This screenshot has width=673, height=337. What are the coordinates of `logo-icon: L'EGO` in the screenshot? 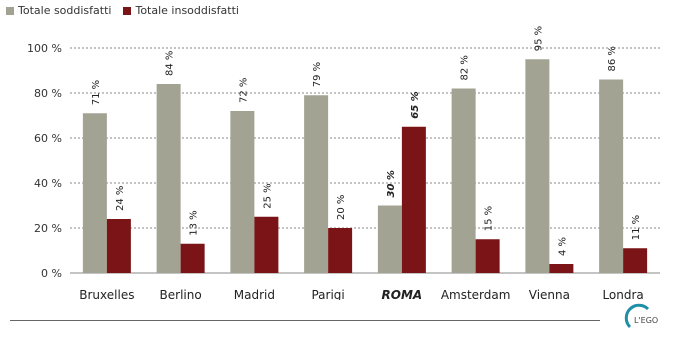 It's located at (641, 316).